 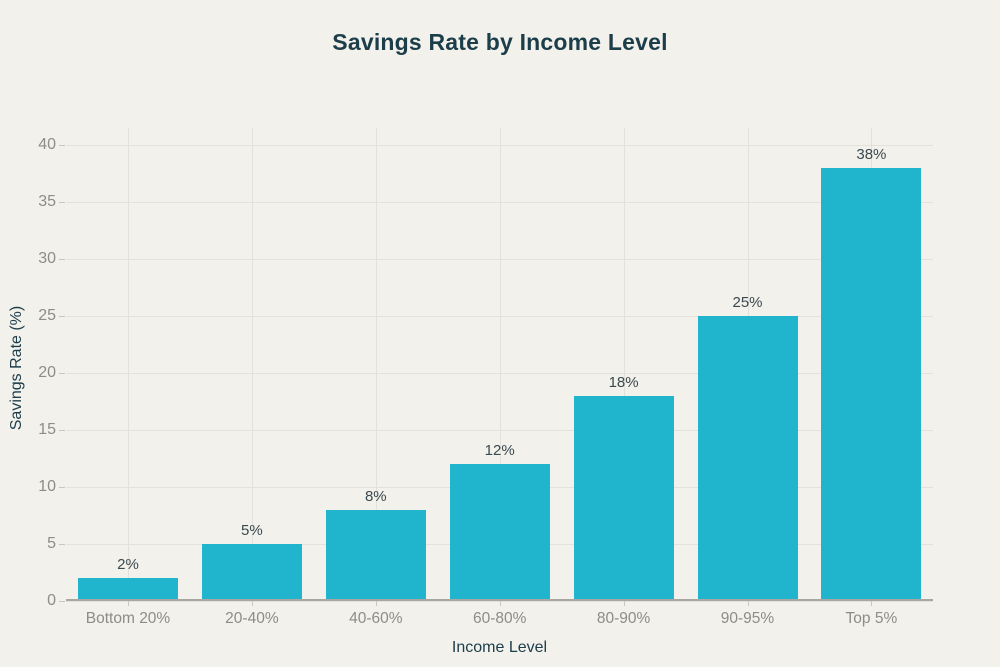 I want to click on bar-value-label: 12%, so click(x=499, y=451).